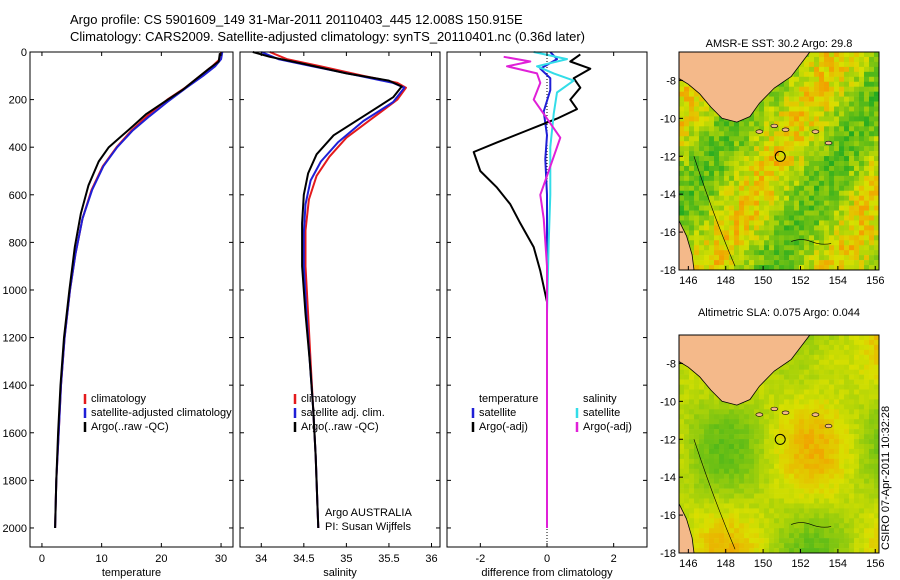  I want to click on y-tick-label: -18, so click(668, 271).